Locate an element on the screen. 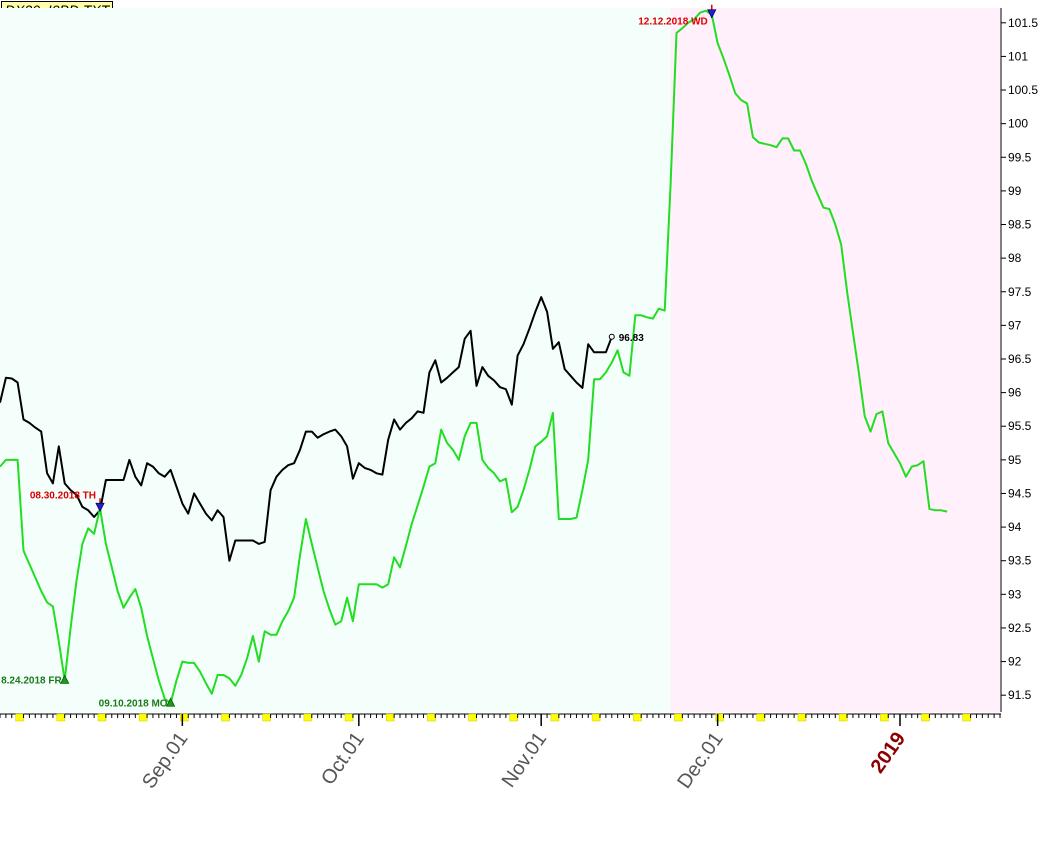 The image size is (1063, 849). marker-label: 12.12.2018 WD is located at coordinates (673, 22).